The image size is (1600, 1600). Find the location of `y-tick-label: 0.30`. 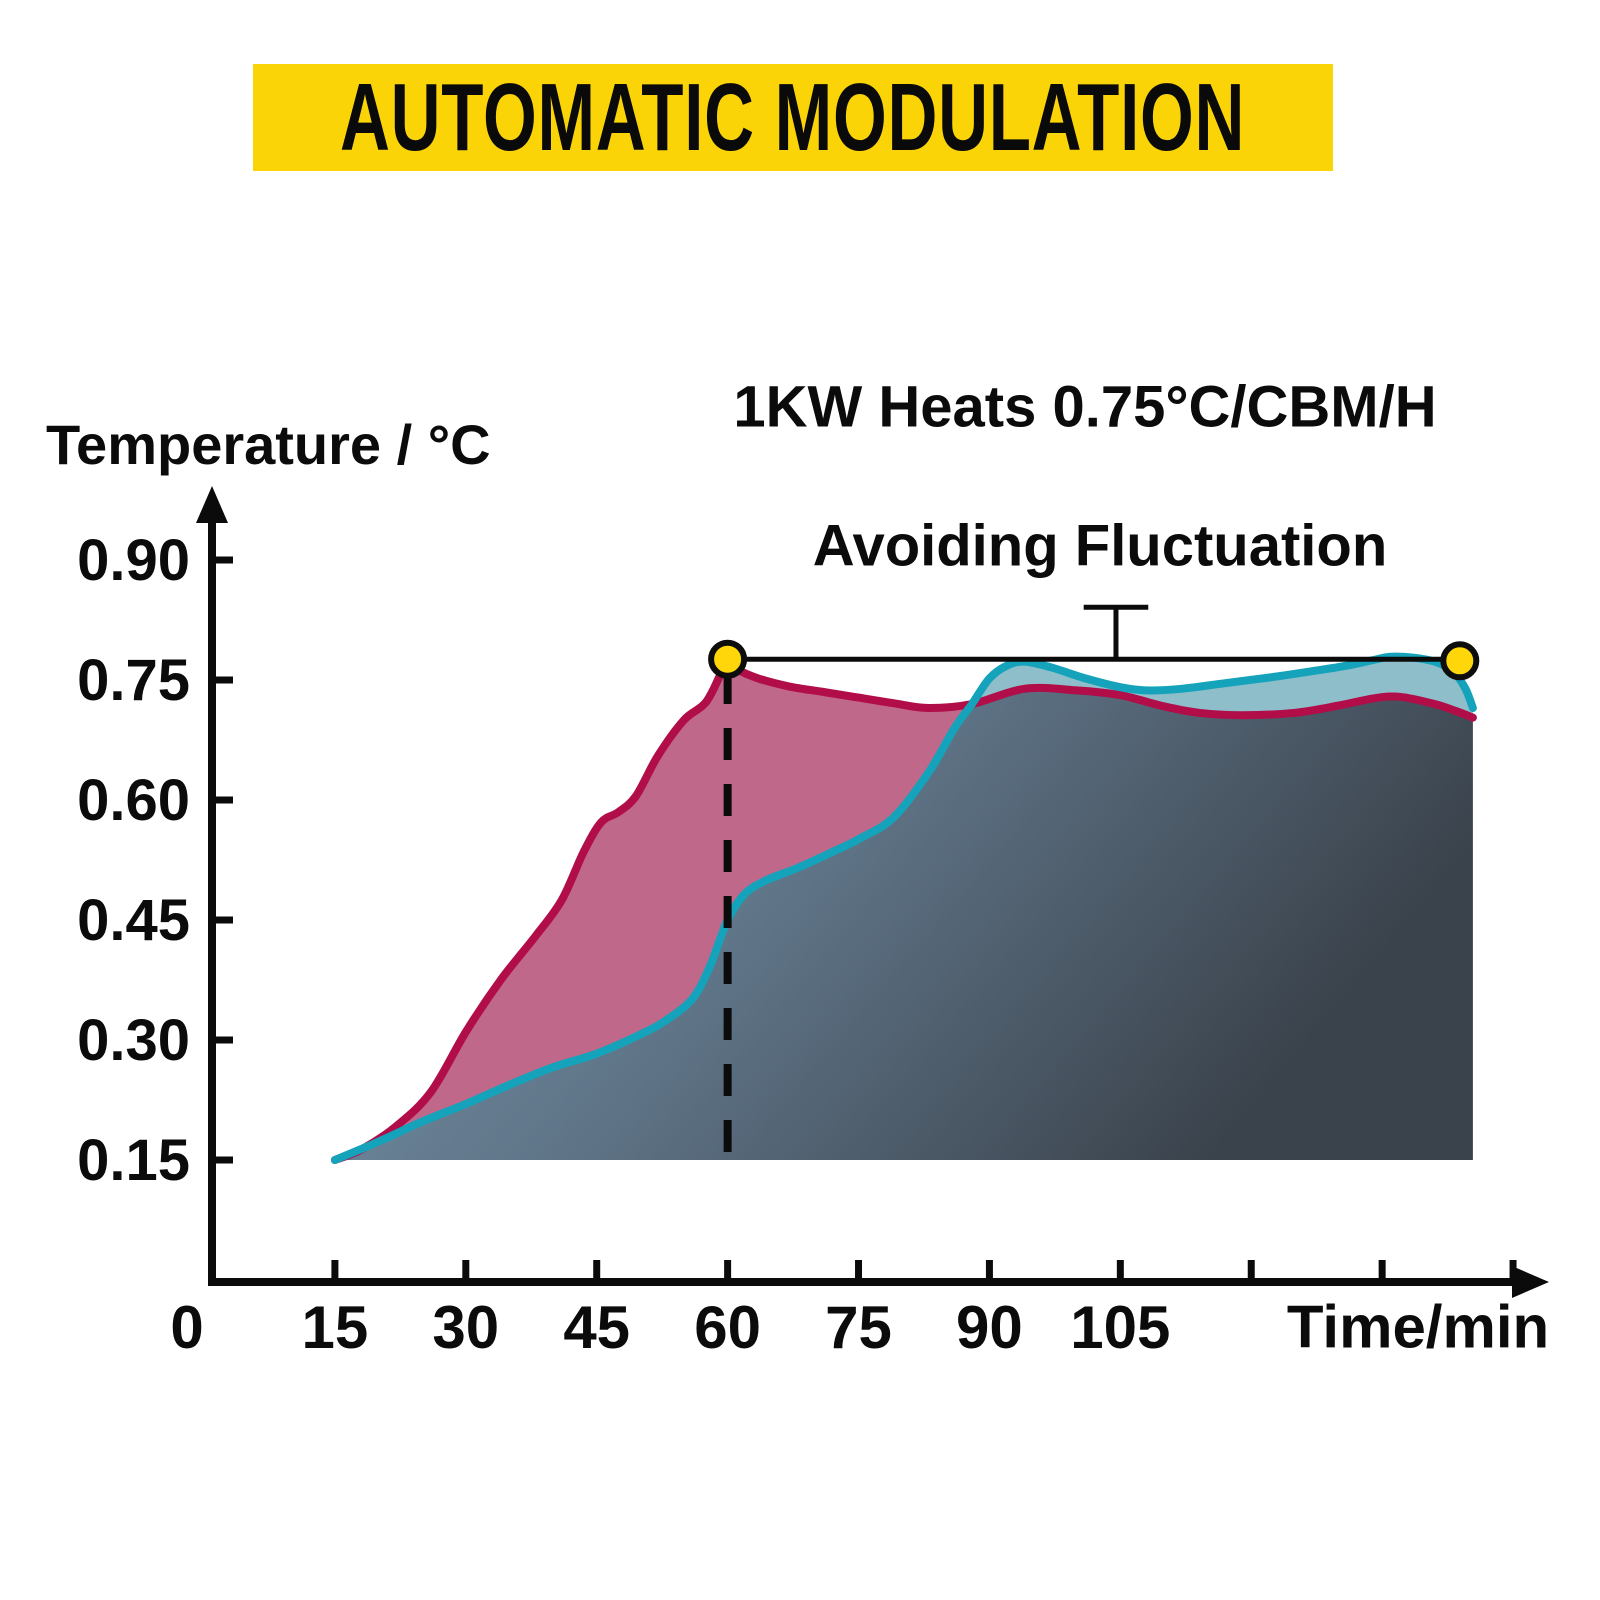

y-tick-label: 0.30 is located at coordinates (133, 1040).